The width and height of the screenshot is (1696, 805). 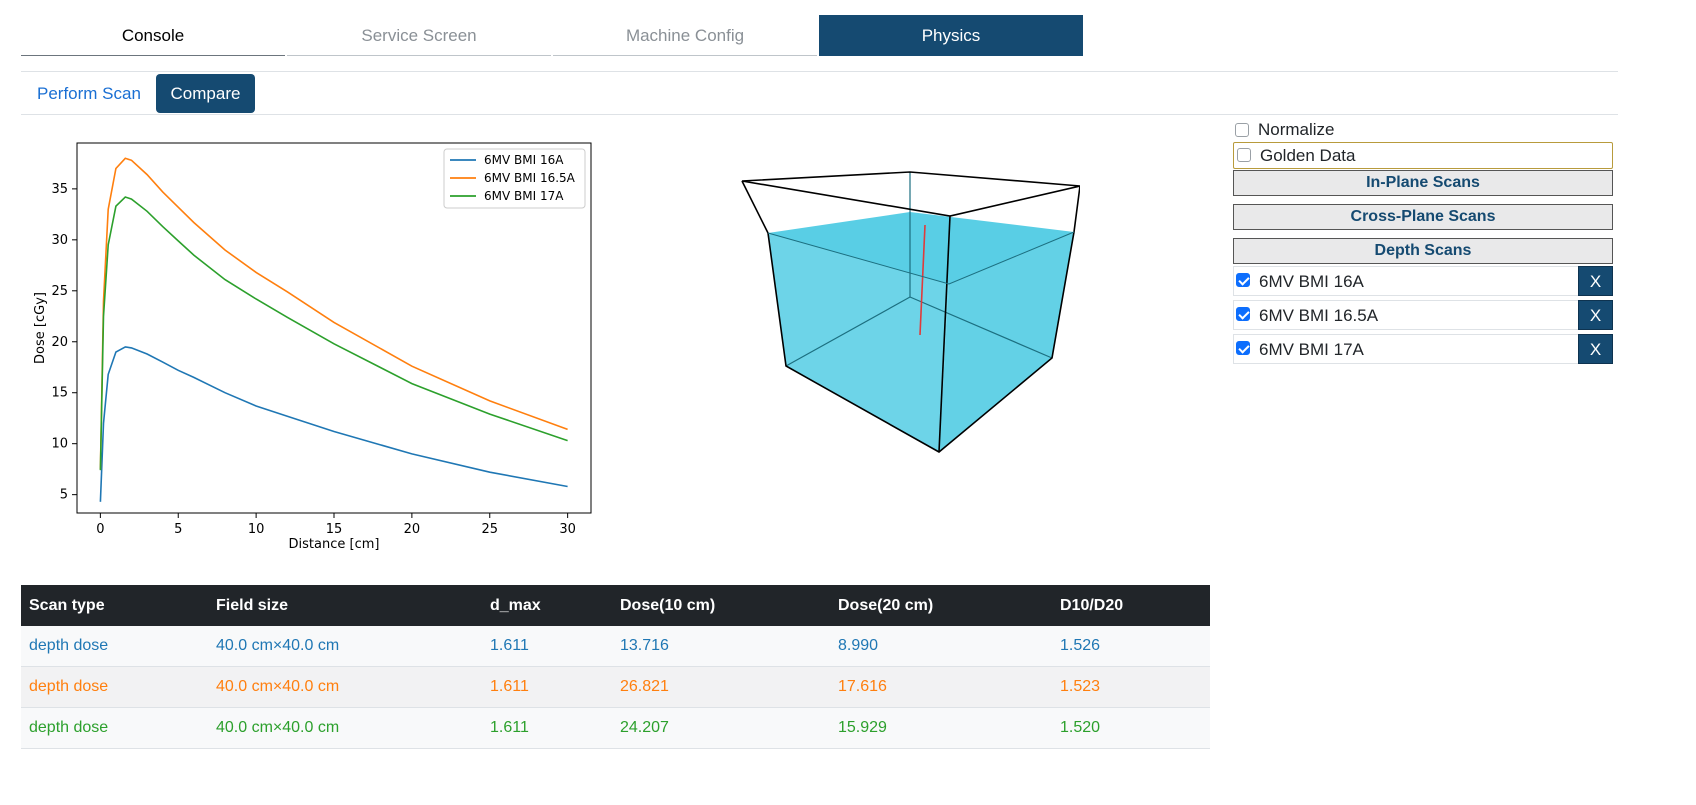 What do you see at coordinates (547, 605) in the screenshot?
I see `column-header: d_max` at bounding box center [547, 605].